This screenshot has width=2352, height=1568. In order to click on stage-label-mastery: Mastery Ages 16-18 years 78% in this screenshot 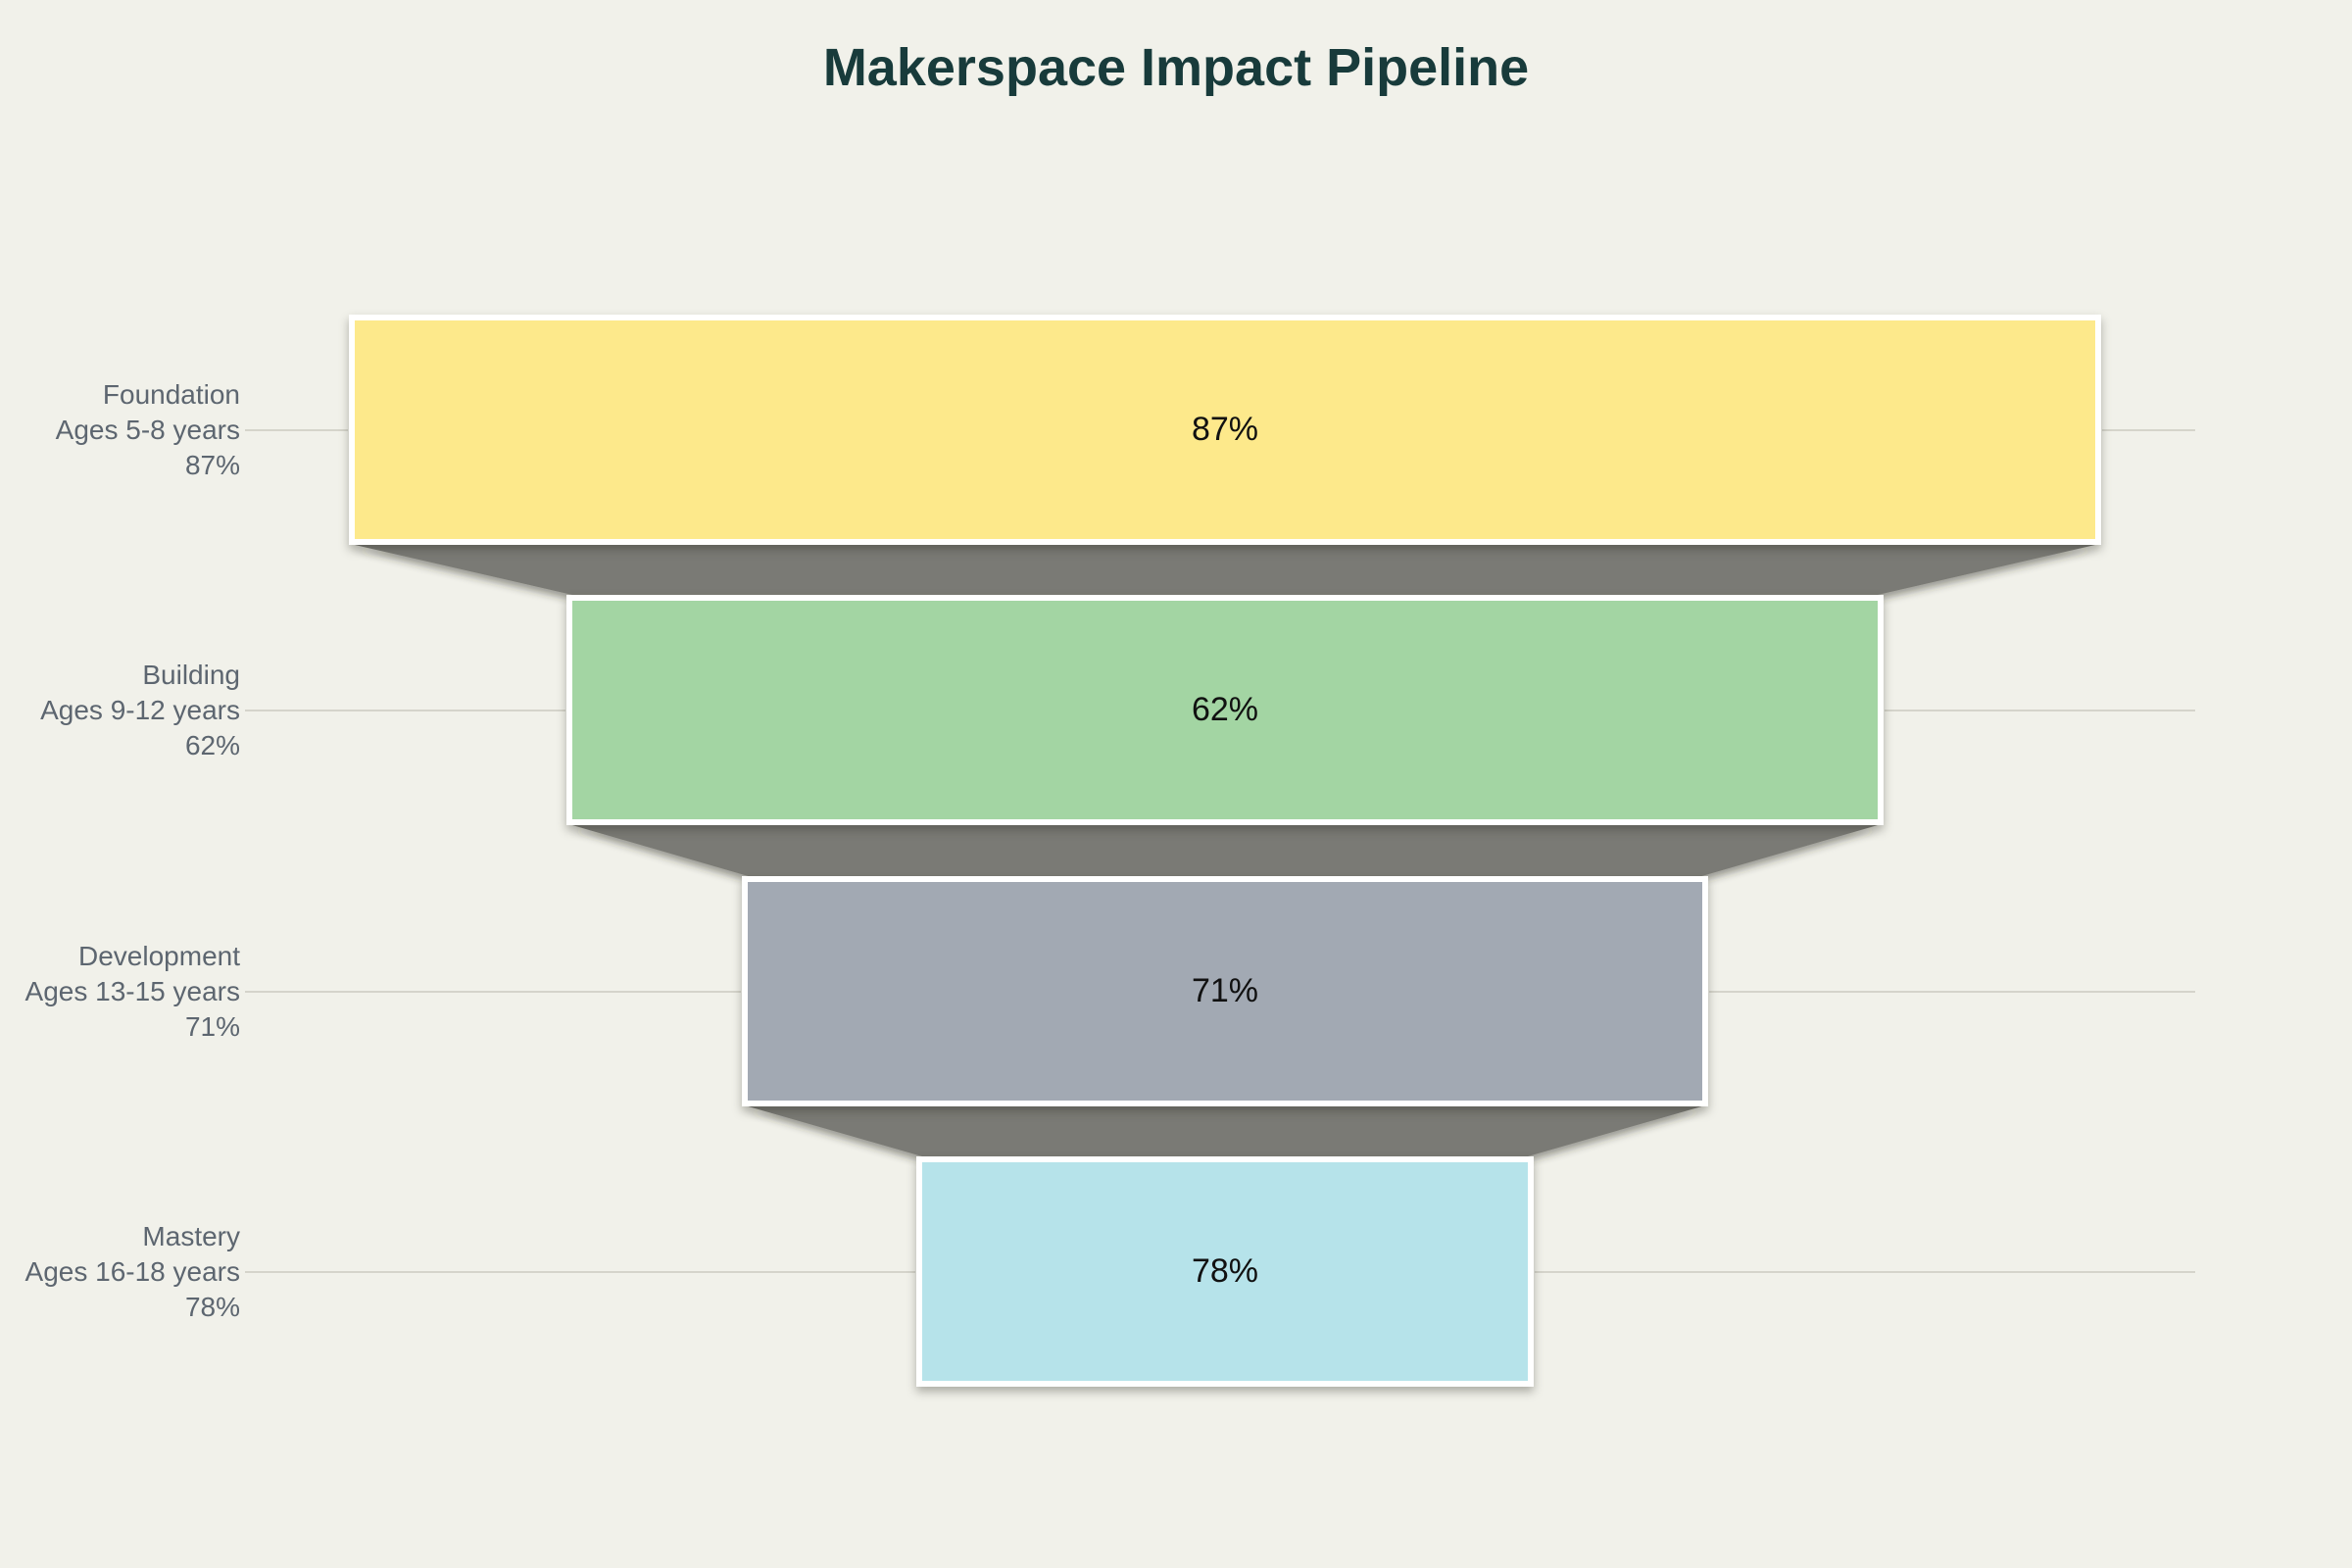, I will do `click(120, 1272)`.